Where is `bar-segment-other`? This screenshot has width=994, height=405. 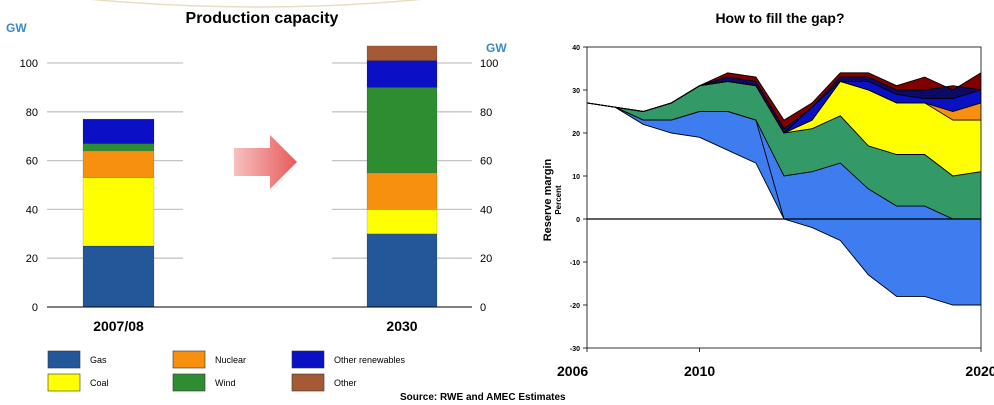 bar-segment-other is located at coordinates (402, 53).